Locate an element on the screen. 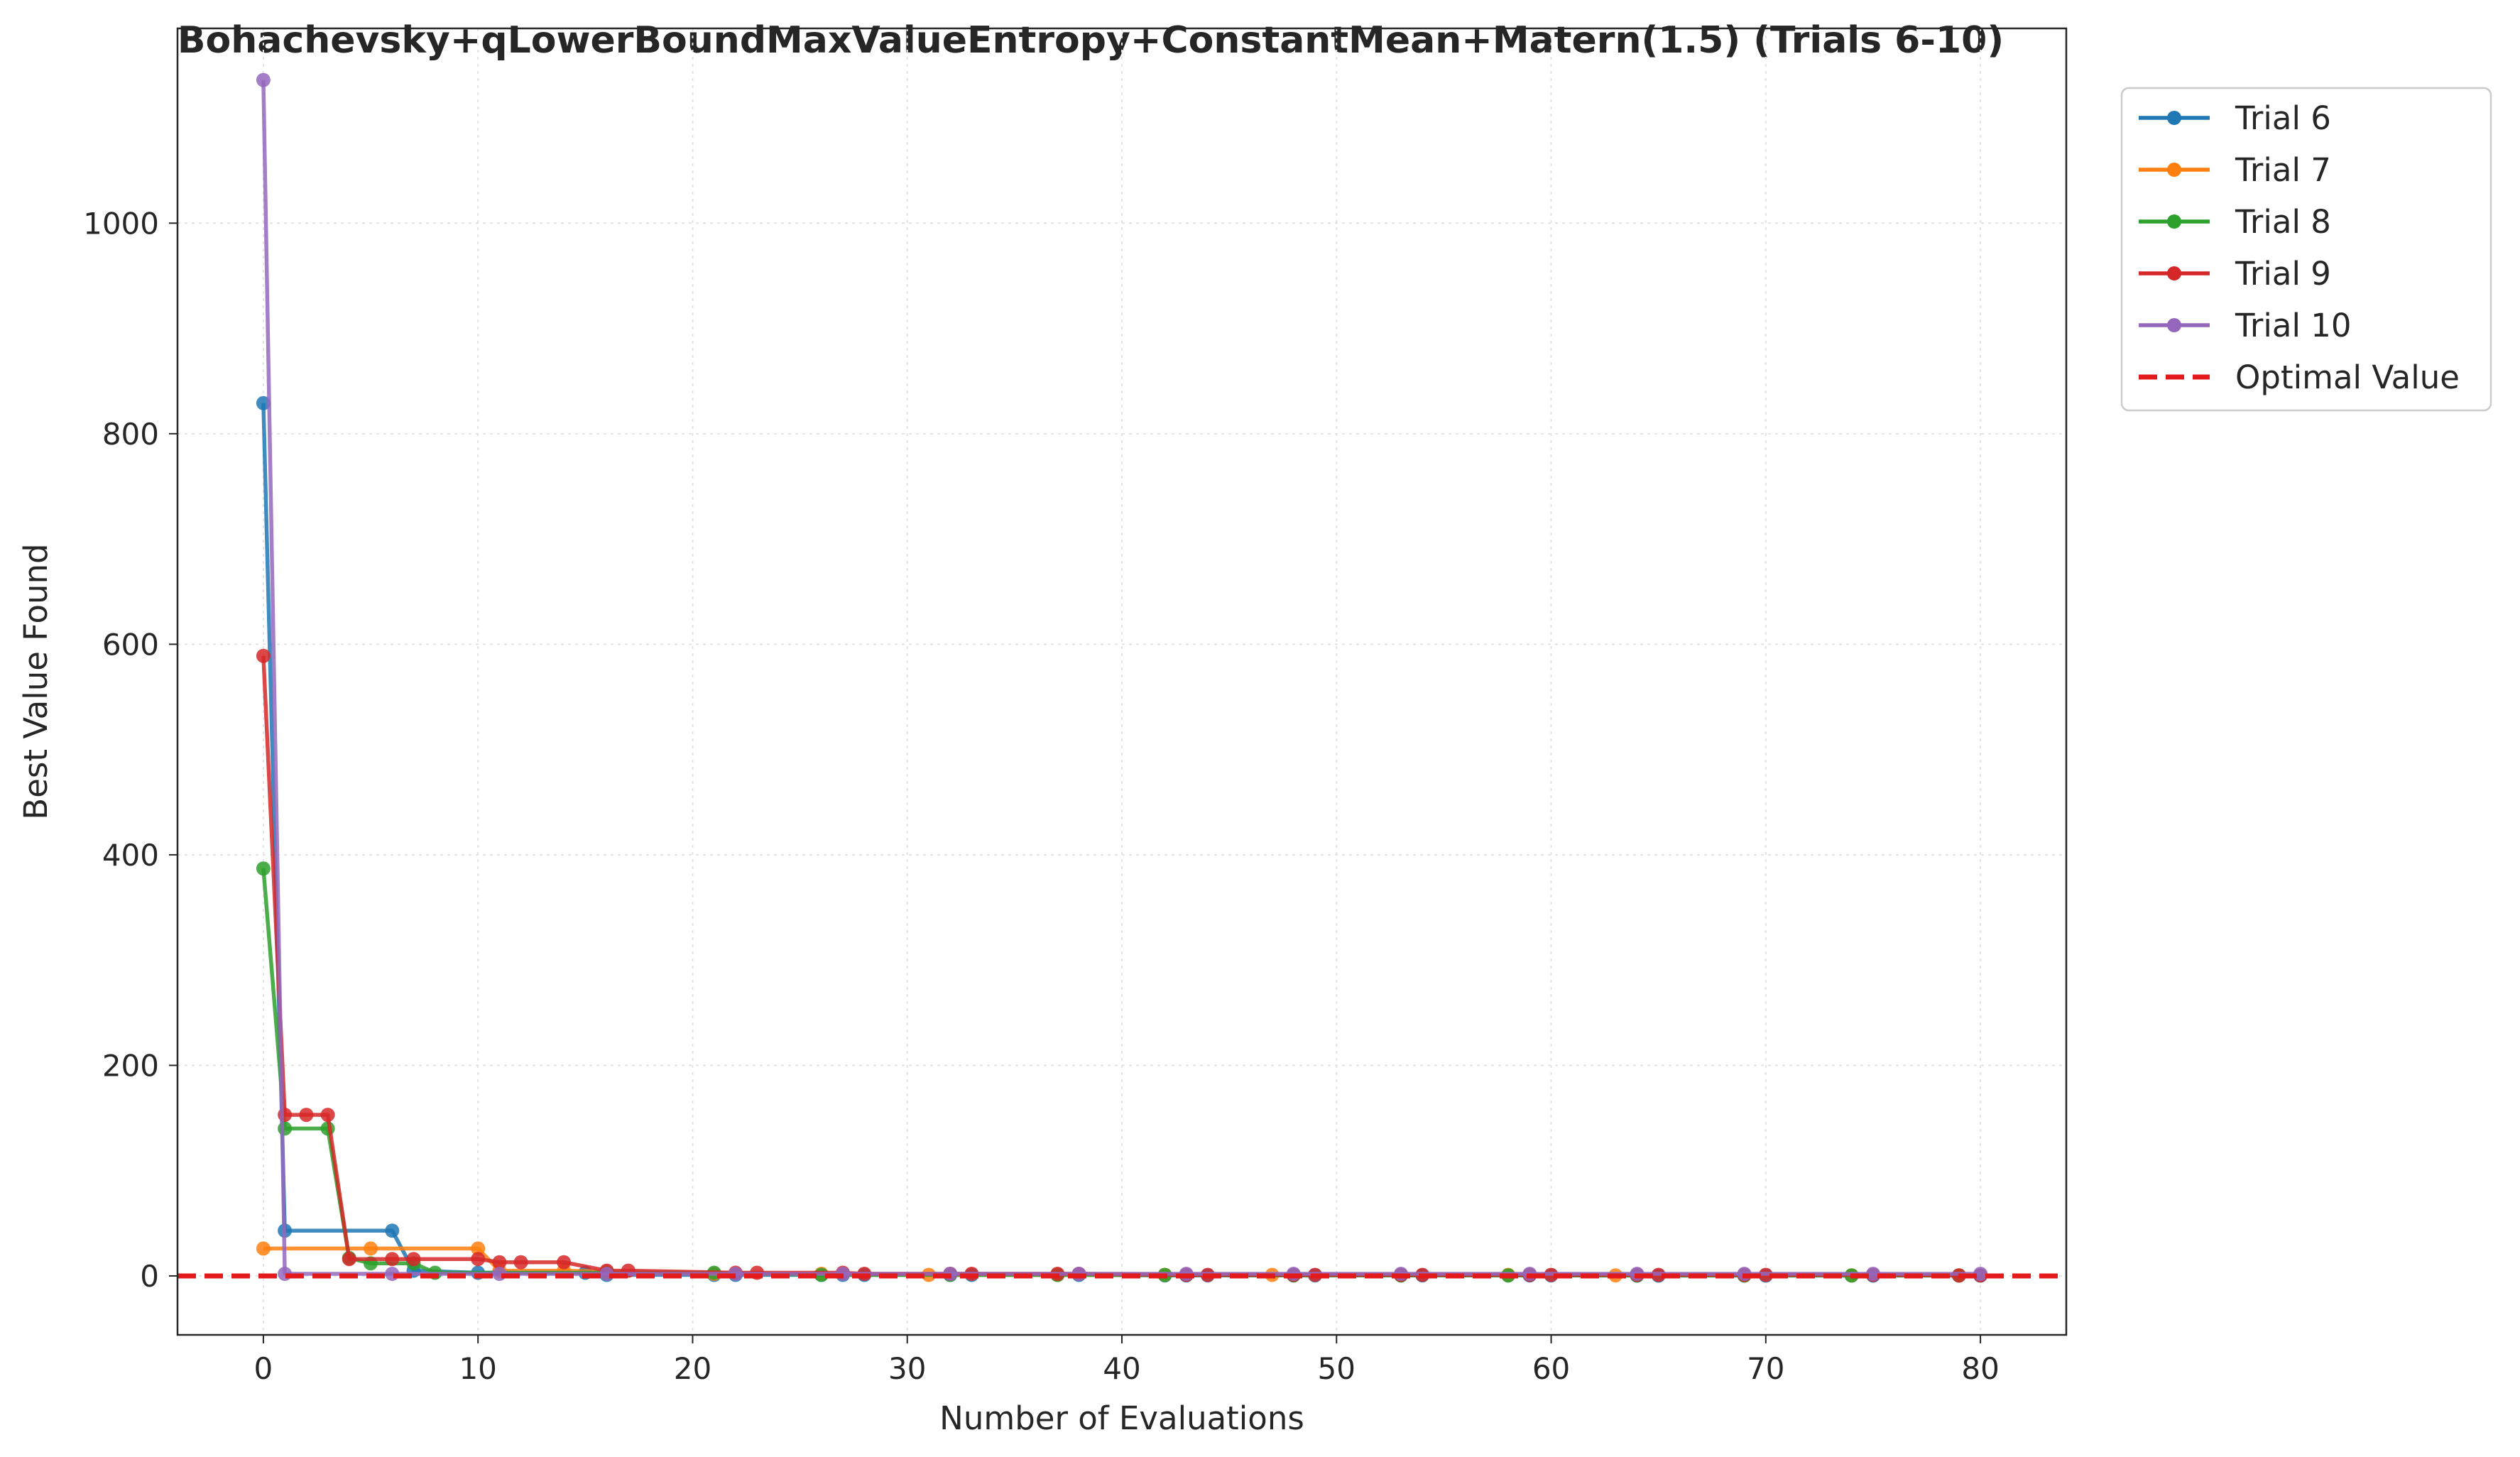 Image resolution: width=2520 pixels, height=1457 pixels. legend-item: Trial 7 is located at coordinates (2235, 170).